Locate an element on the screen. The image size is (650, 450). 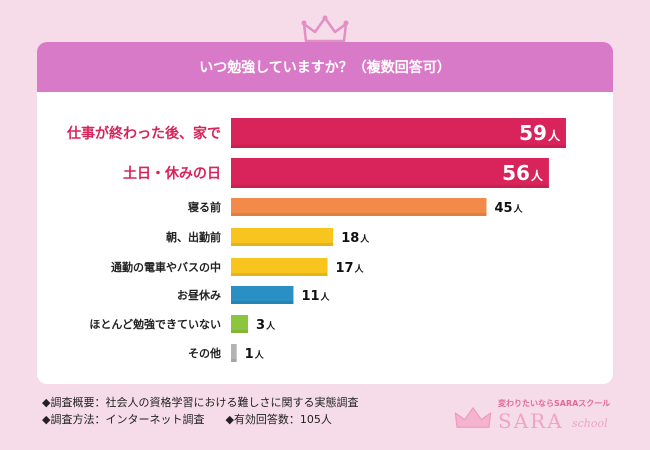
value-label: 45人 is located at coordinates (508, 208).